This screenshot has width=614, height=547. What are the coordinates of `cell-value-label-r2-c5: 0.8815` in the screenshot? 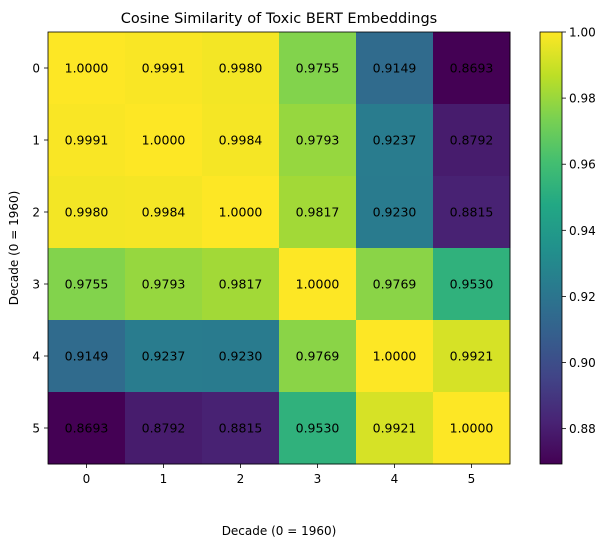 It's located at (472, 212).